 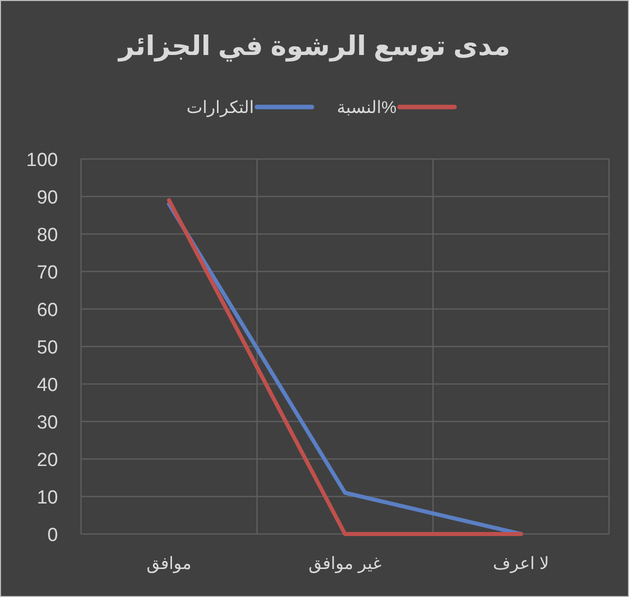 What do you see at coordinates (169, 563) in the screenshot?
I see `xtick: موافق` at bounding box center [169, 563].